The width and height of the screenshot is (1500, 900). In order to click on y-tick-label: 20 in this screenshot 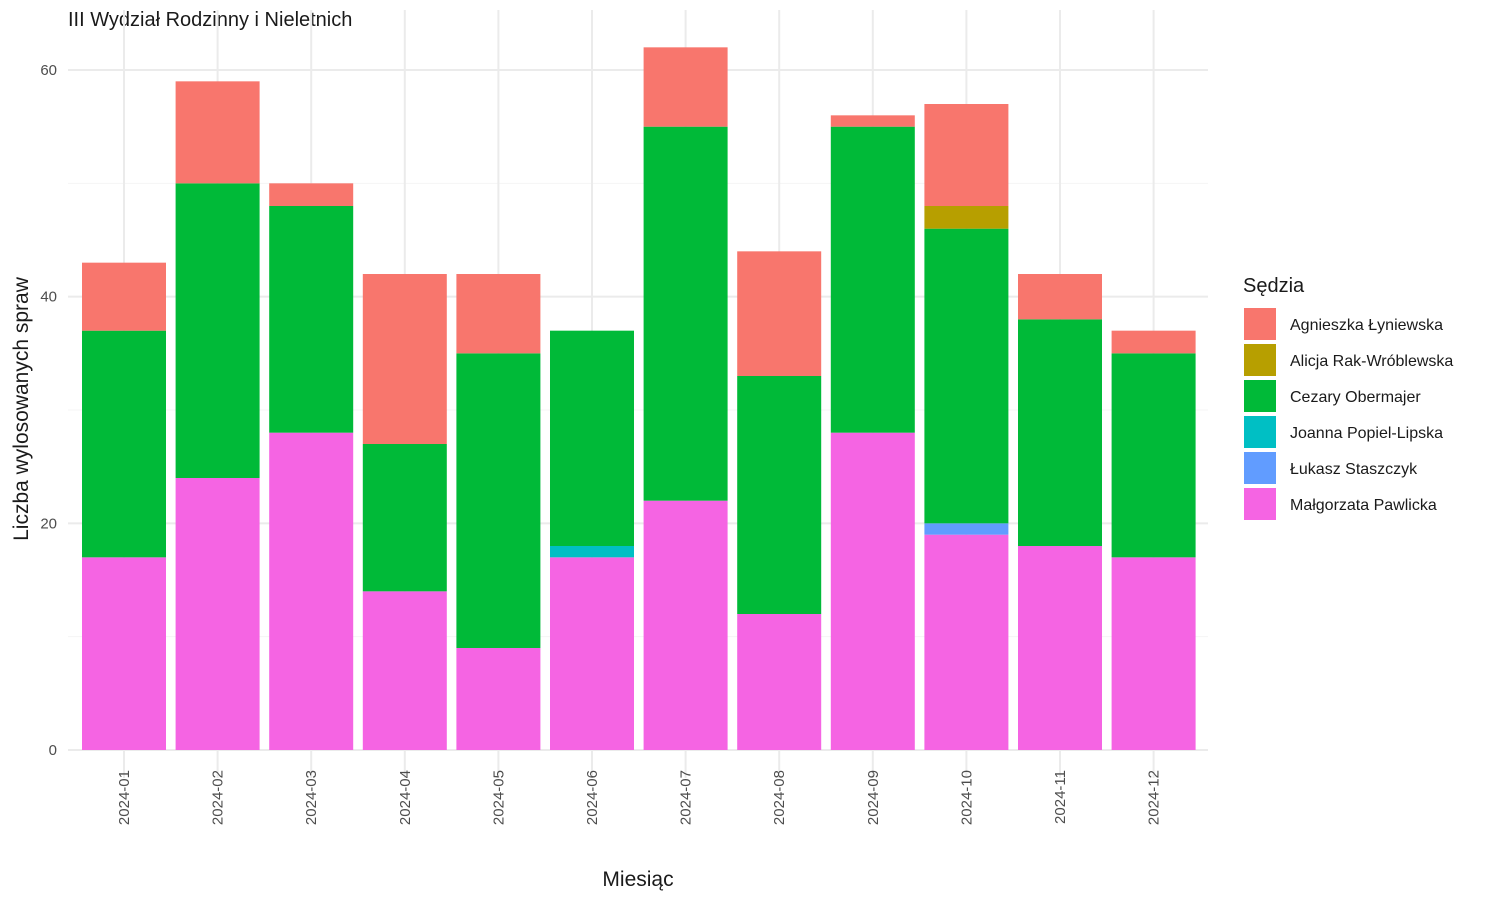, I will do `click(48, 523)`.